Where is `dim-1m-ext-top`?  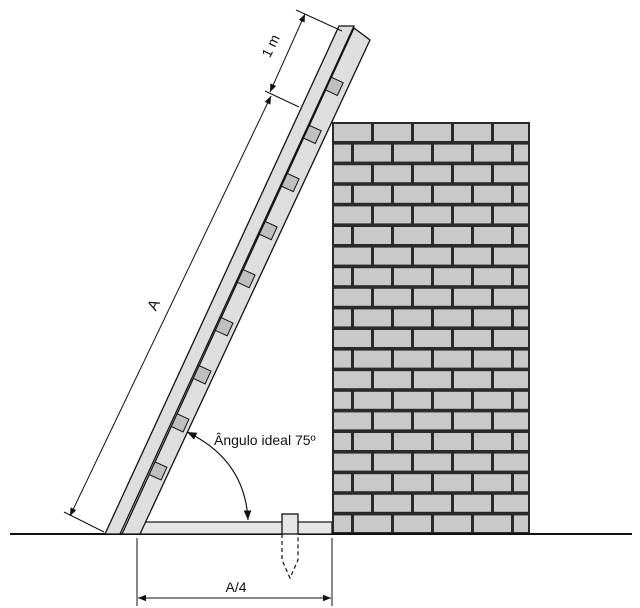
dim-1m-ext-top is located at coordinates (319, 20).